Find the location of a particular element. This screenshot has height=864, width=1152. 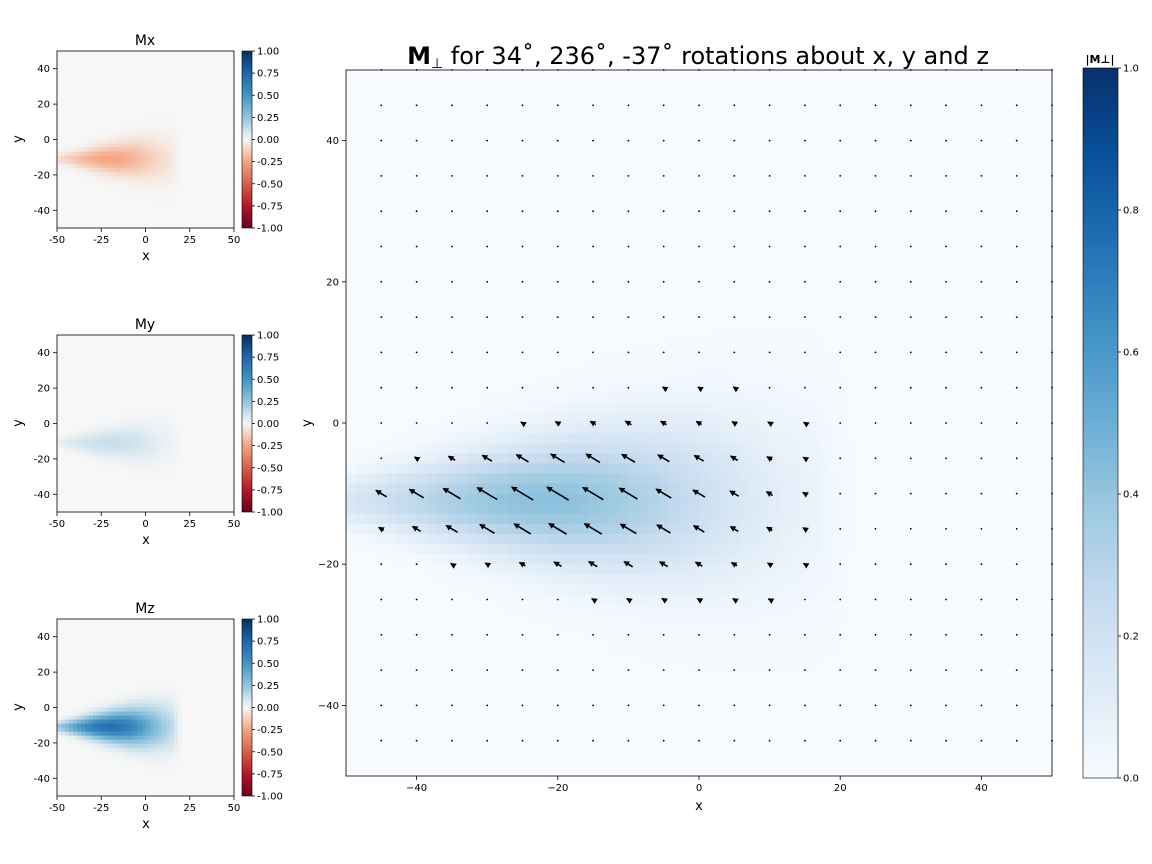

y-tick-label: -40 is located at coordinates (42, 211).